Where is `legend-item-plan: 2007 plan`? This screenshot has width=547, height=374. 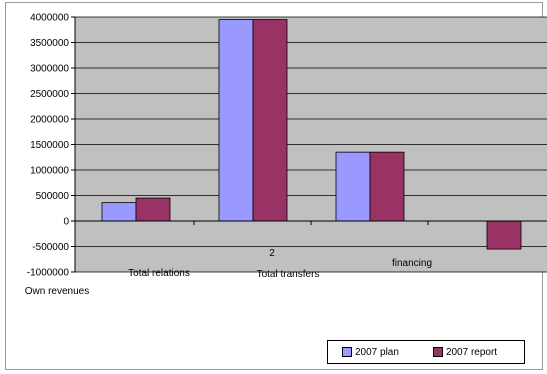 legend-item-plan: 2007 plan is located at coordinates (370, 352).